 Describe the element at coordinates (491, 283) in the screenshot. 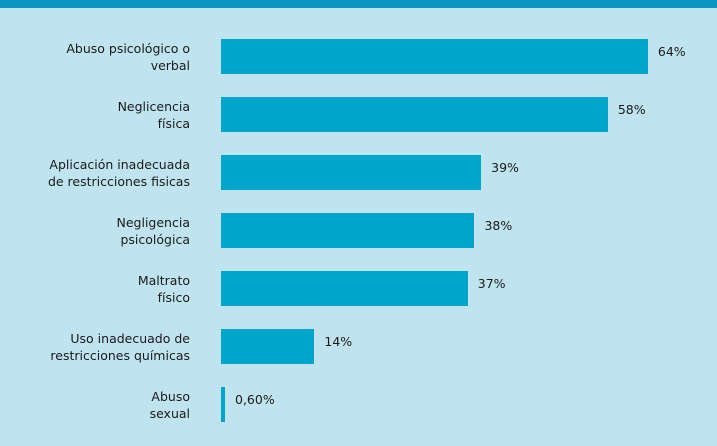

I see `value-label: 37%` at that location.